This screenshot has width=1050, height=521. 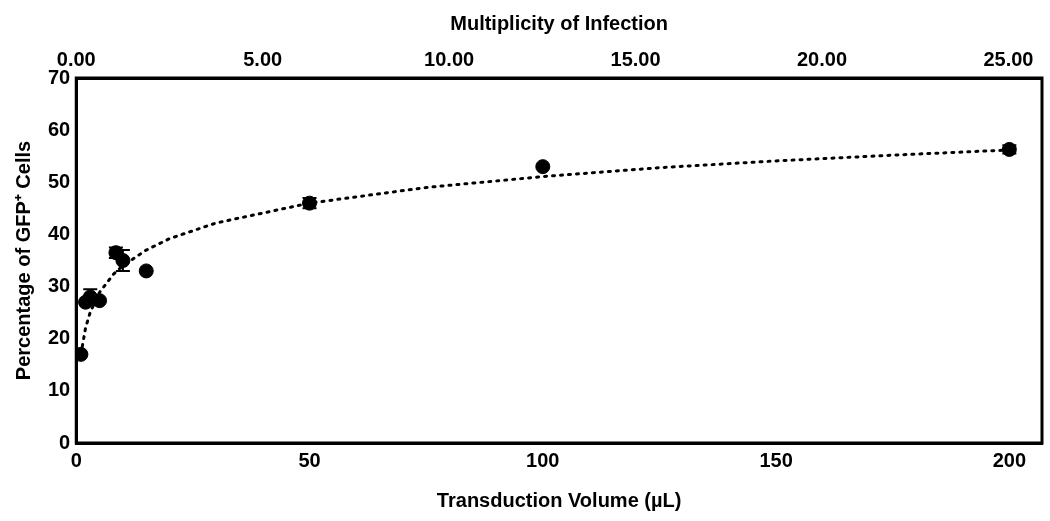 I want to click on x-tick-label: 50, so click(x=309, y=459).